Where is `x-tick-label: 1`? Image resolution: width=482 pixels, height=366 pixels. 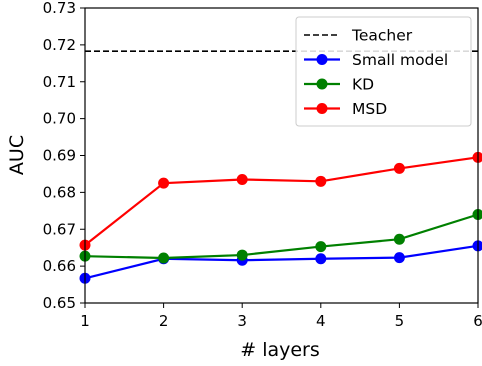 x-tick-label: 1 is located at coordinates (85, 321).